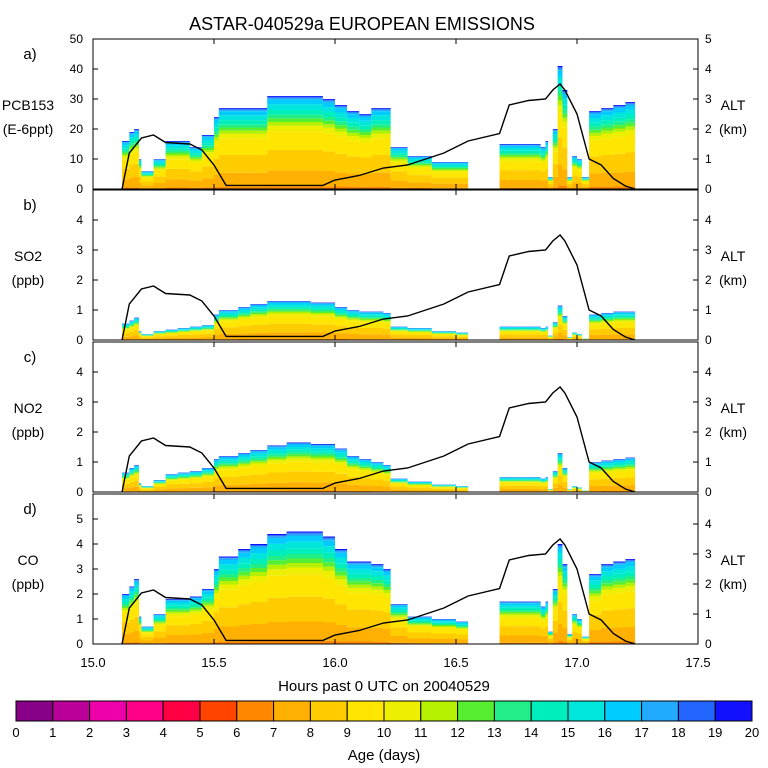  I want to click on x-tick-label: 15.5, so click(213, 662).